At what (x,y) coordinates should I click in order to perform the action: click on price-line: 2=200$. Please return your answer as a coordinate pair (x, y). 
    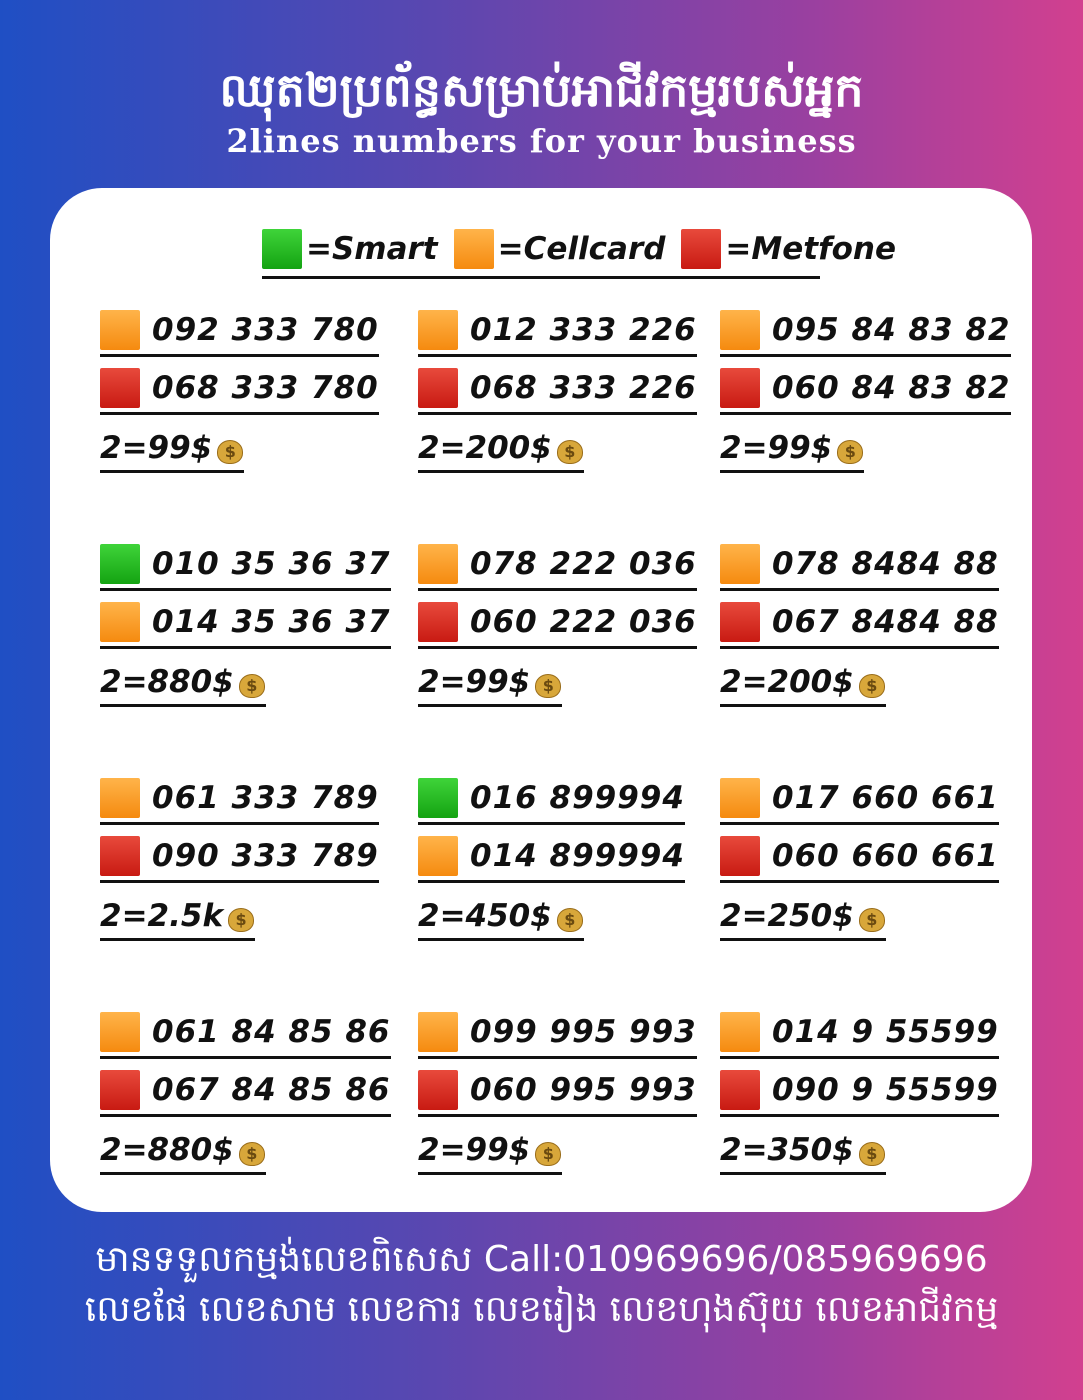
    Looking at the image, I should click on (803, 685).